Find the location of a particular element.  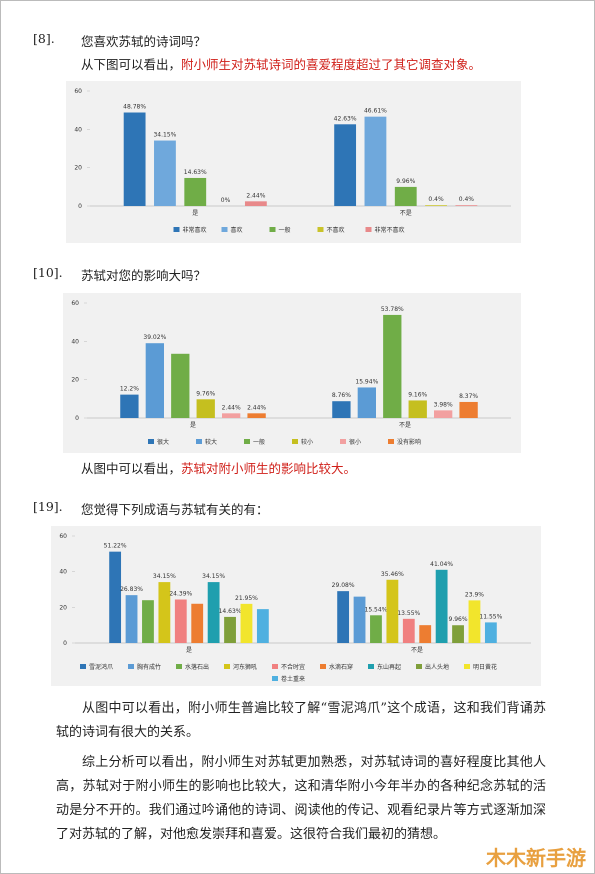

value-label: 35.46% is located at coordinates (392, 574).